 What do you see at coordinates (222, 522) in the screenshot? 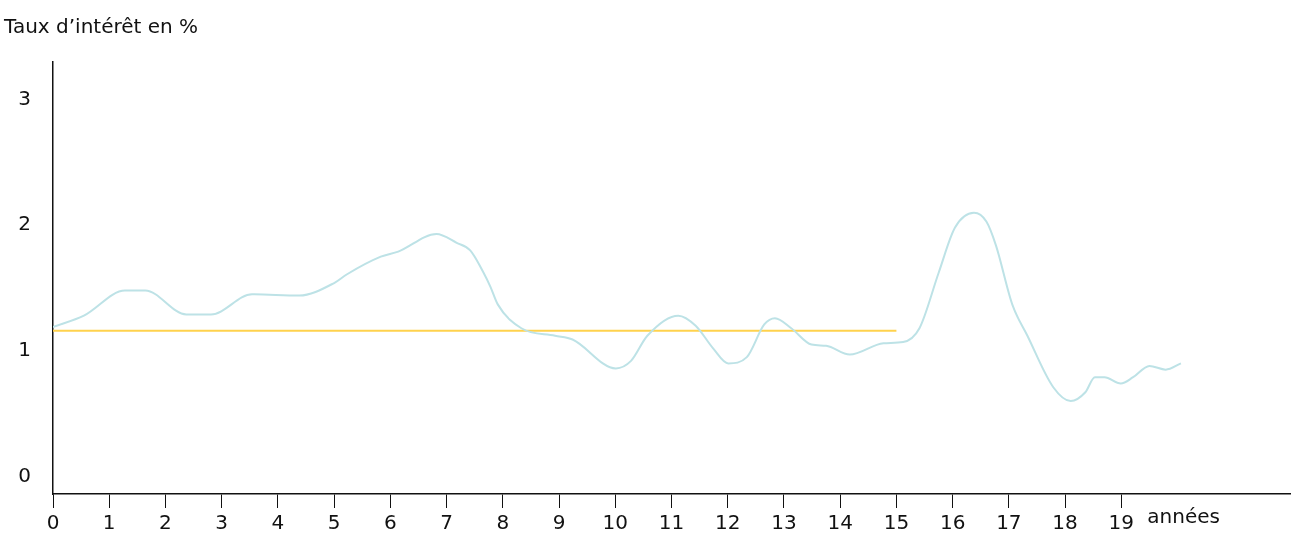
I see `x-tick-label: 3` at bounding box center [222, 522].